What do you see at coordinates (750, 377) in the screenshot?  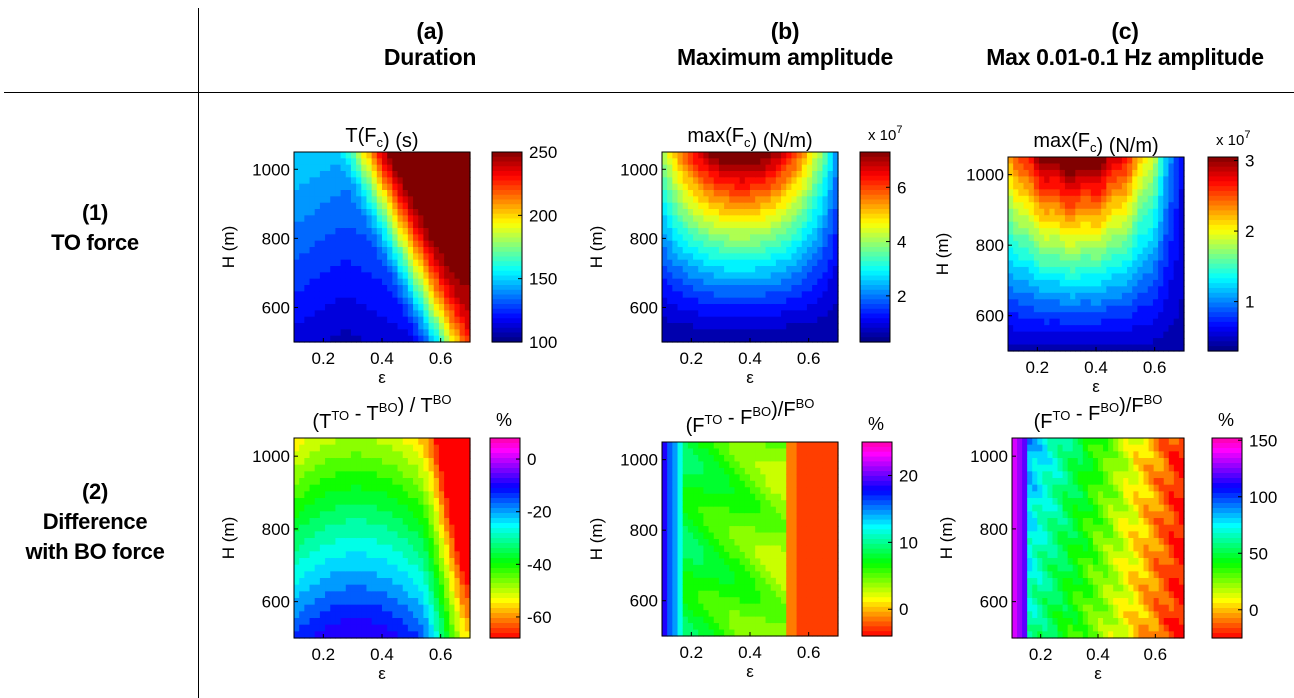 I see `x-axis-label: ε` at bounding box center [750, 377].